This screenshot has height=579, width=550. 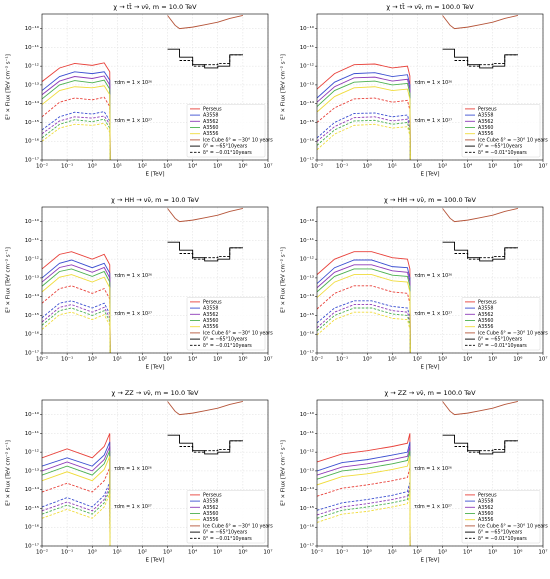 What do you see at coordinates (513, 140) in the screenshot?
I see `legend-label: Ice Cube δ° = −30° 10 years` at bounding box center [513, 140].